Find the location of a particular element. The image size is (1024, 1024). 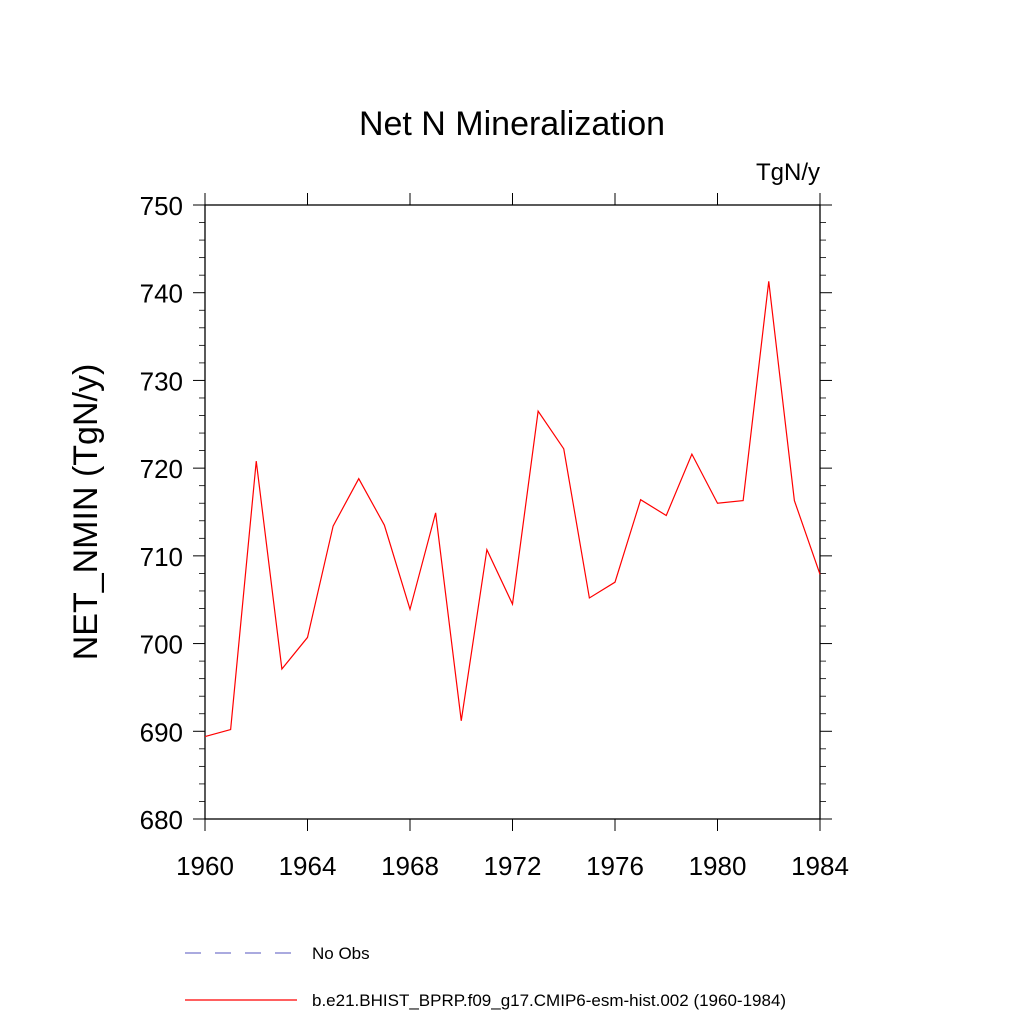

x-tick-label: 1980 is located at coordinates (718, 866).